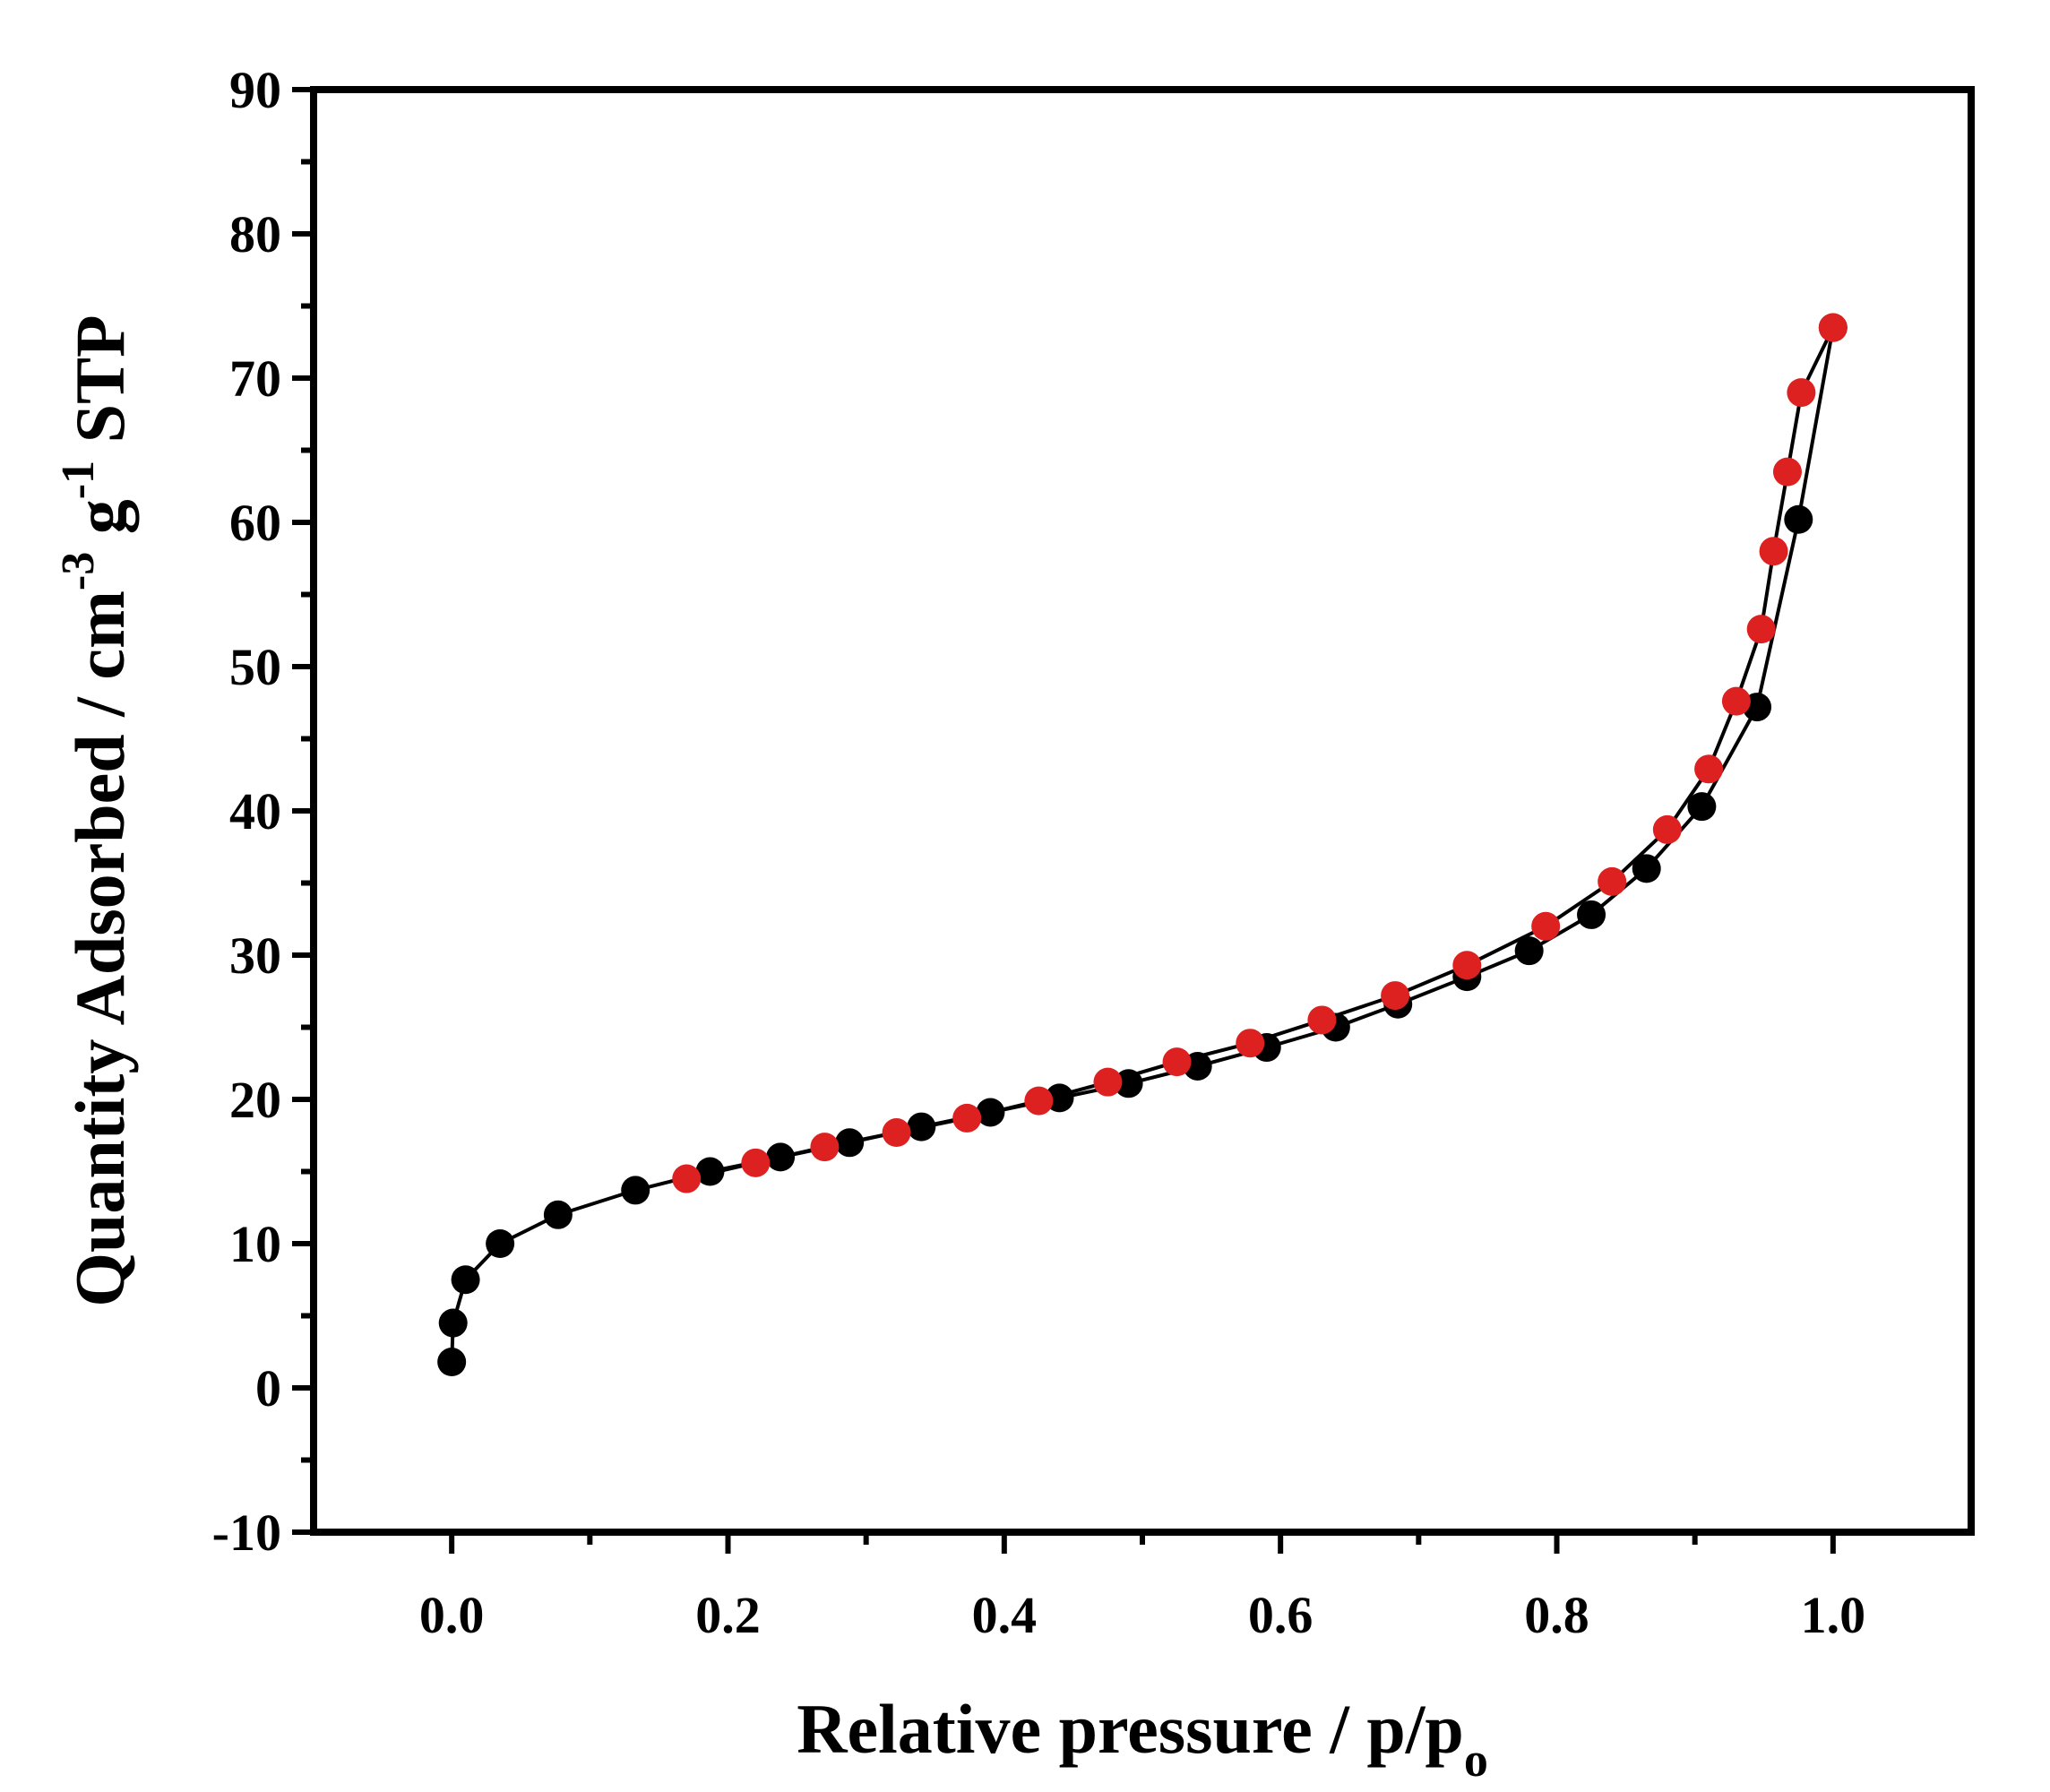 The width and height of the screenshot is (2050, 1792). Describe the element at coordinates (452, 1615) in the screenshot. I see `x-tick-label: 0.0` at that location.